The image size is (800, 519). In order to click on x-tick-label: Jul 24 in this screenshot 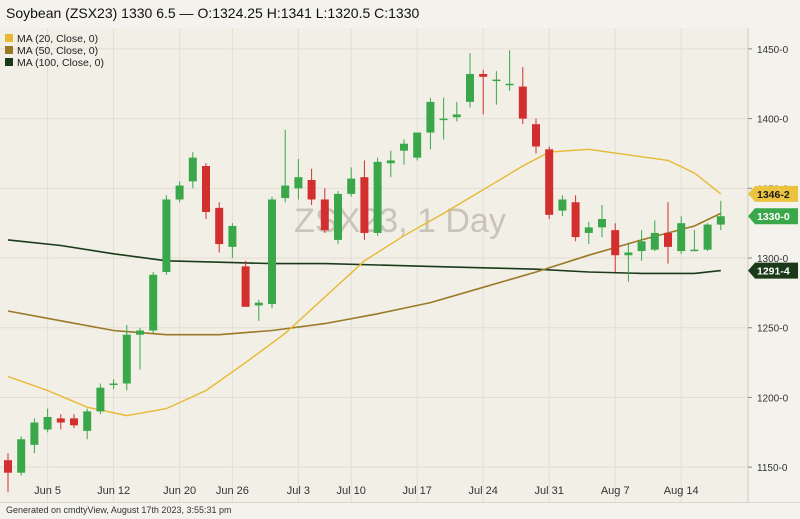, I will do `click(483, 491)`.